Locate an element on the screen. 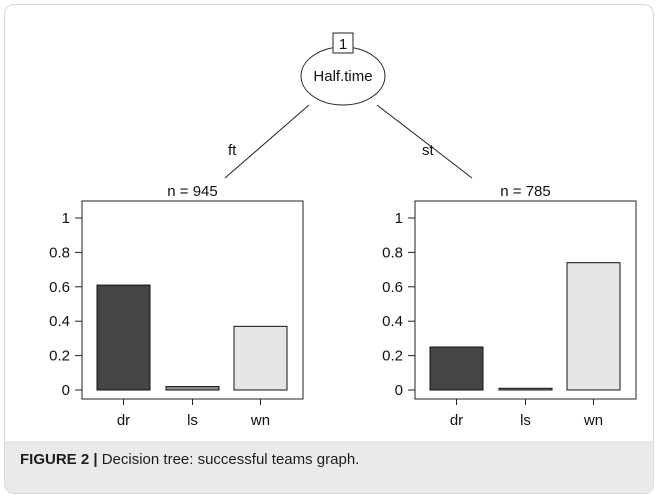  root-node-id-box is located at coordinates (343, 43).